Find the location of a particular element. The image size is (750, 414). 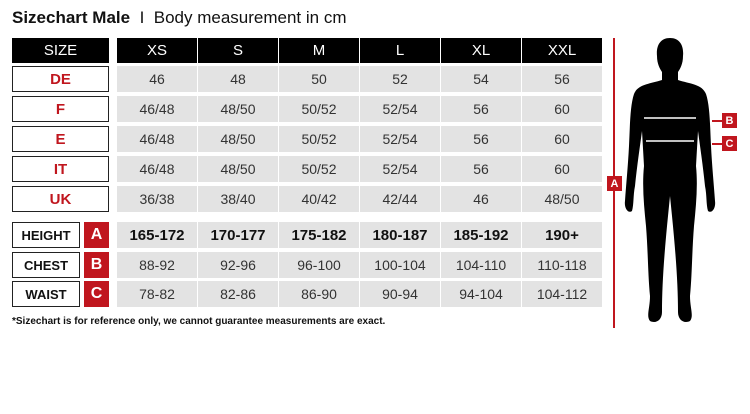

marker-a: A is located at coordinates (614, 183).